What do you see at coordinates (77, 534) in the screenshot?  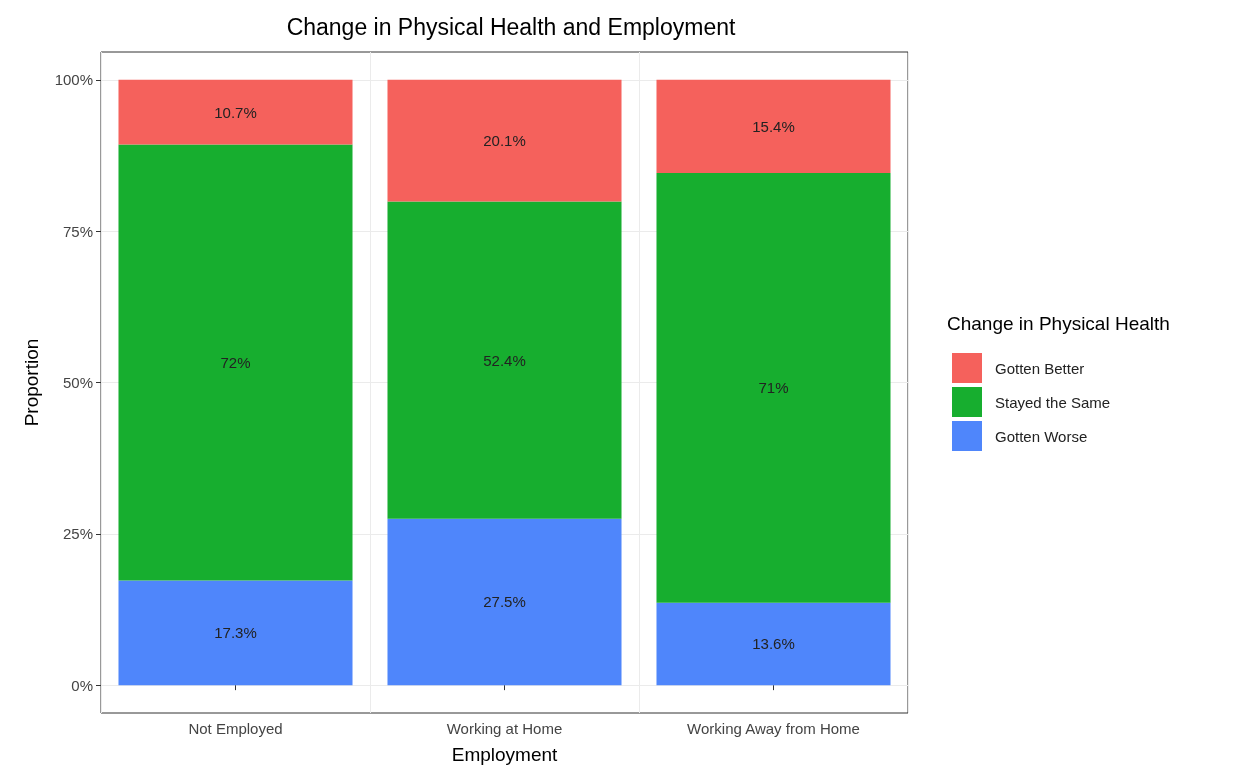 I see `y-tick-label: 25%` at bounding box center [77, 534].